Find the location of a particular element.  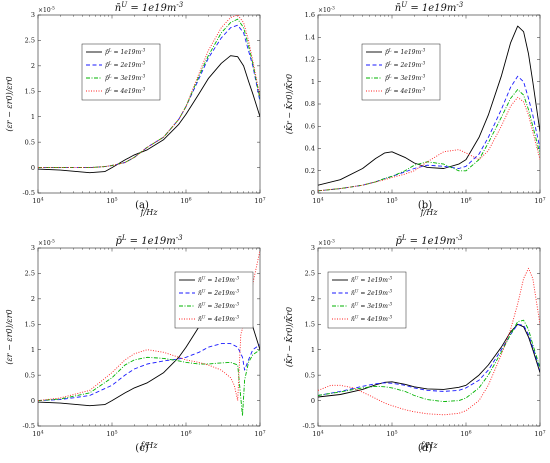

y-tick-label: 0.4 is located at coordinates (310, 149).